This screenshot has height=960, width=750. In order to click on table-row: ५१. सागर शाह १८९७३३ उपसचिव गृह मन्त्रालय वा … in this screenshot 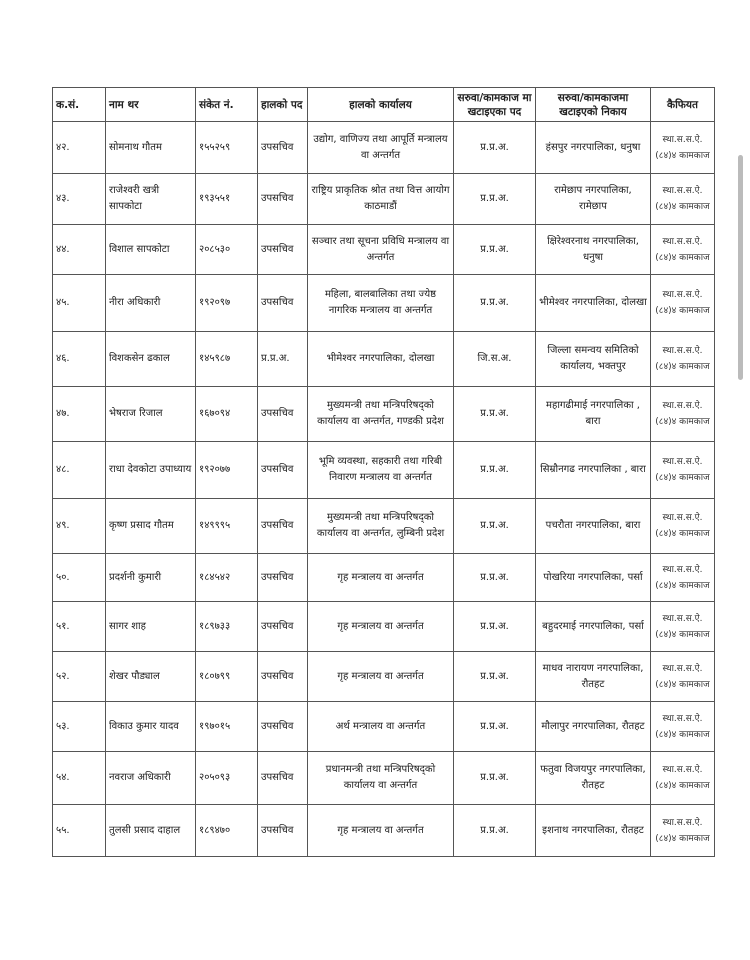, I will do `click(383, 626)`.